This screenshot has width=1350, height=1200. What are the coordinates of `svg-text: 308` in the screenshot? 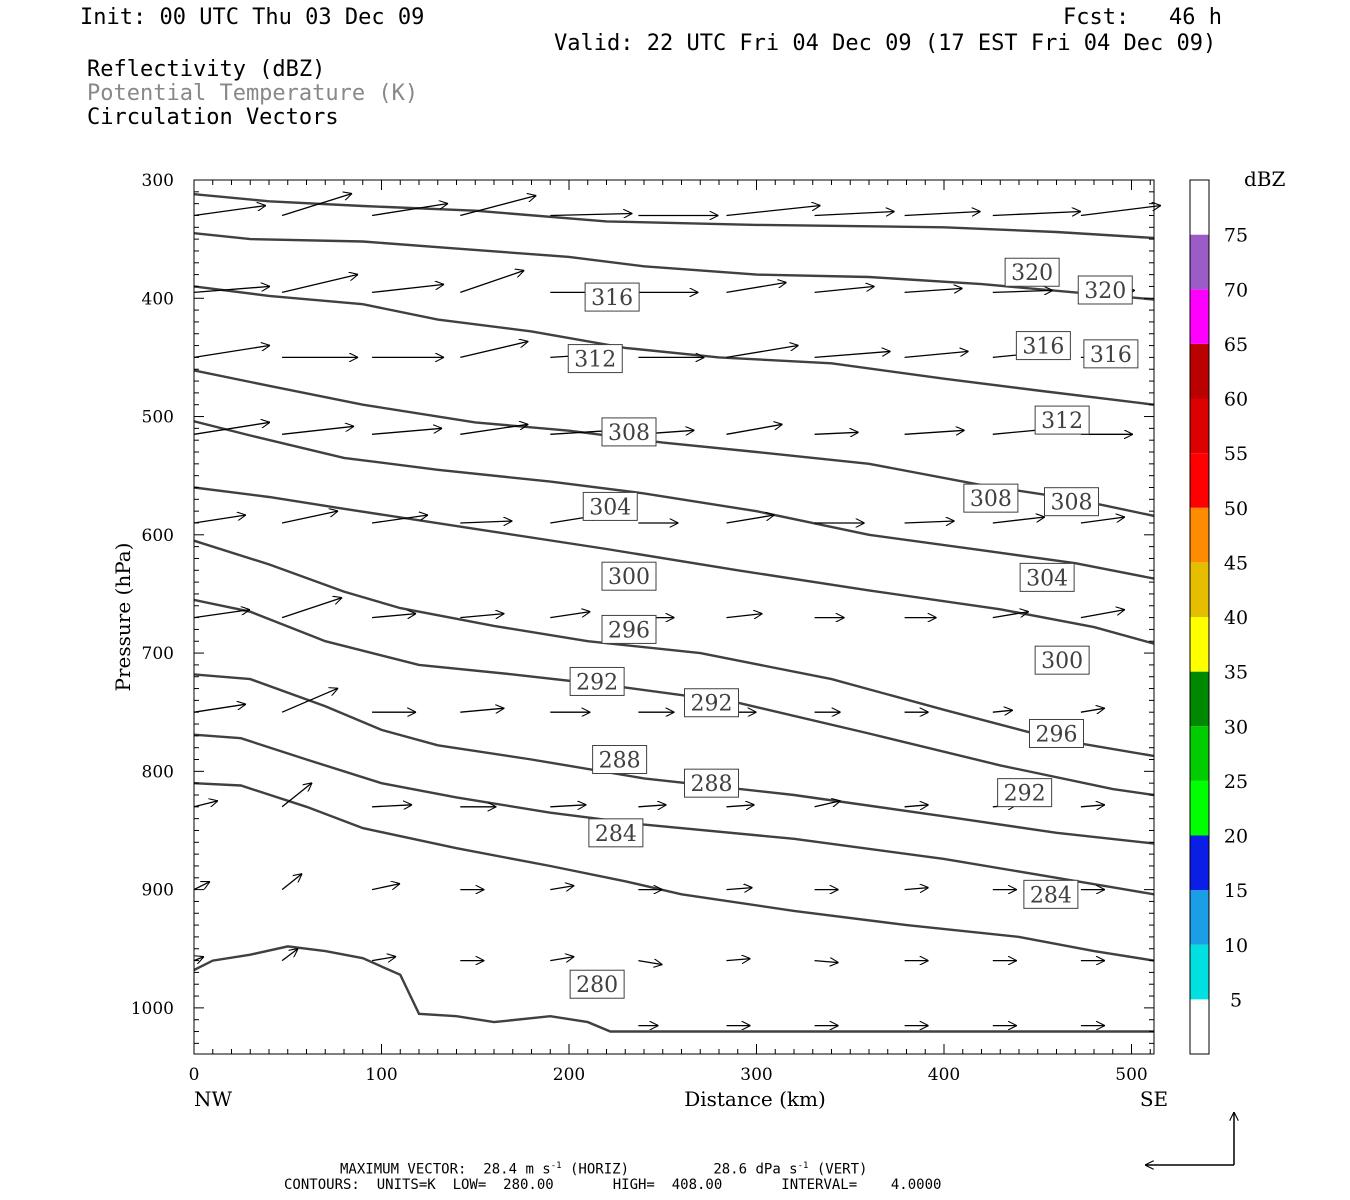 It's located at (1072, 503).